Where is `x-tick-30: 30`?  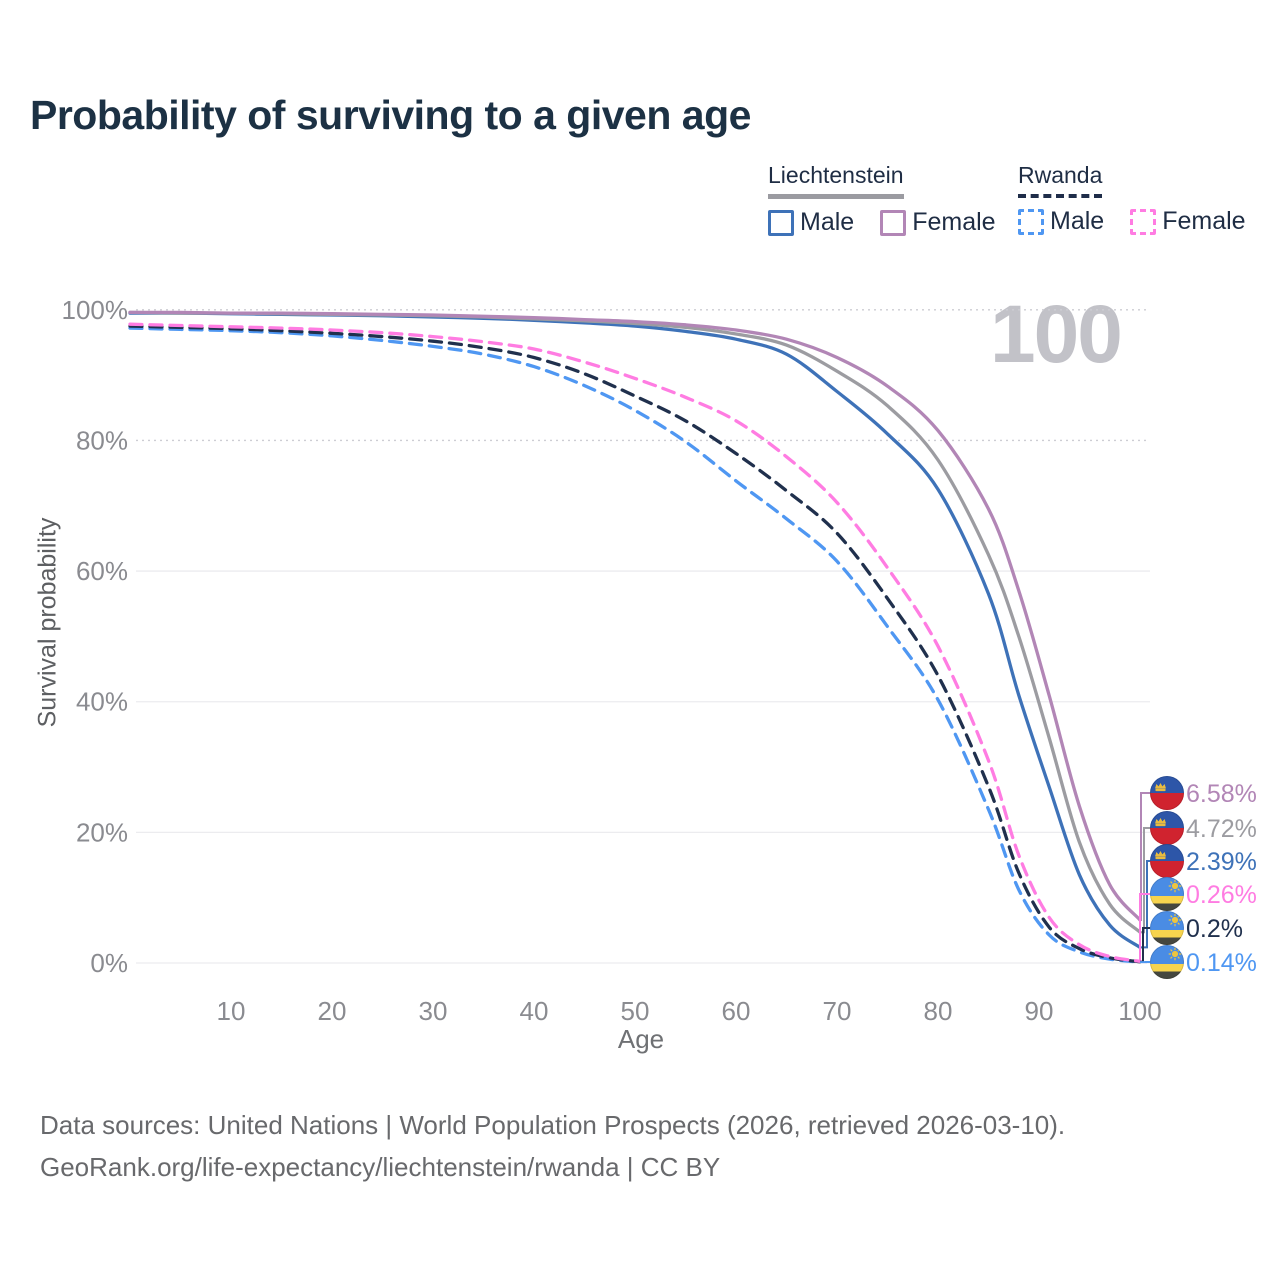
x-tick-30: 30 is located at coordinates (433, 1011).